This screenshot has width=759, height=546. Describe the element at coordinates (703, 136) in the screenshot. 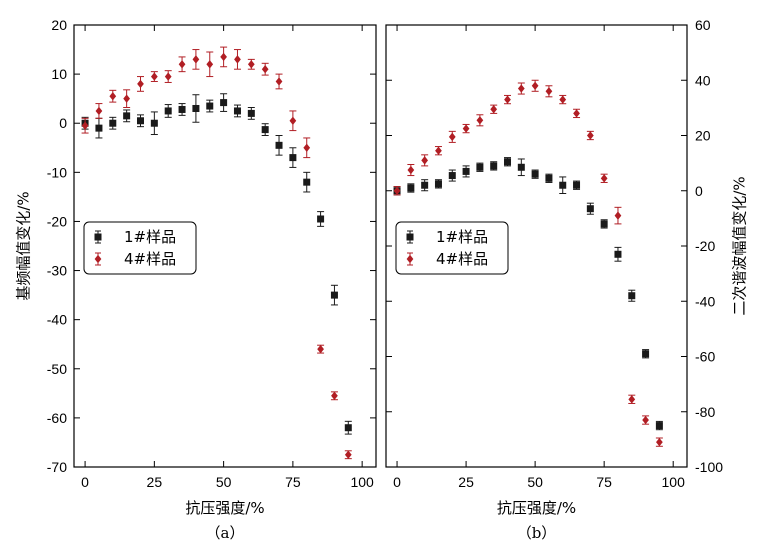

I see `y-tick-label: 20` at that location.